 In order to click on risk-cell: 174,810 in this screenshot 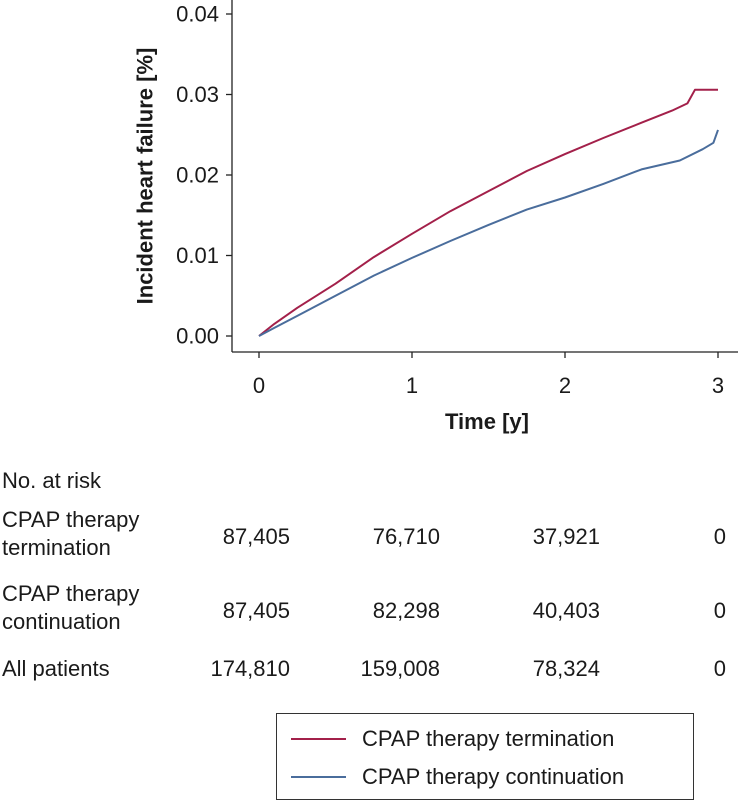, I will do `click(250, 668)`.